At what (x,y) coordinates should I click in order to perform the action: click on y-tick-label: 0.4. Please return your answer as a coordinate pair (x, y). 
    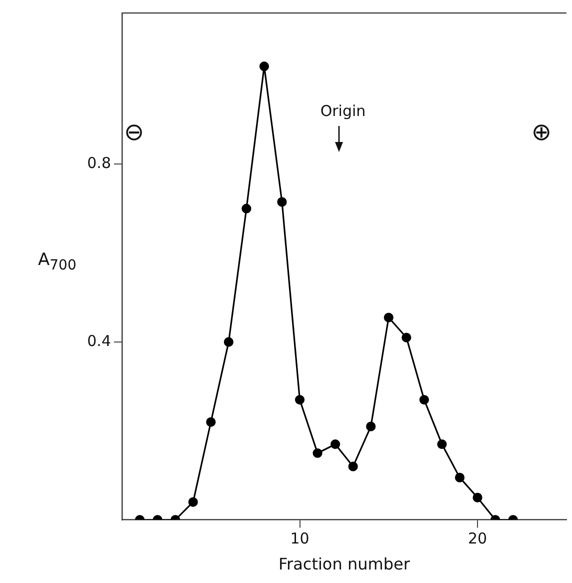
    Looking at the image, I should click on (99, 341).